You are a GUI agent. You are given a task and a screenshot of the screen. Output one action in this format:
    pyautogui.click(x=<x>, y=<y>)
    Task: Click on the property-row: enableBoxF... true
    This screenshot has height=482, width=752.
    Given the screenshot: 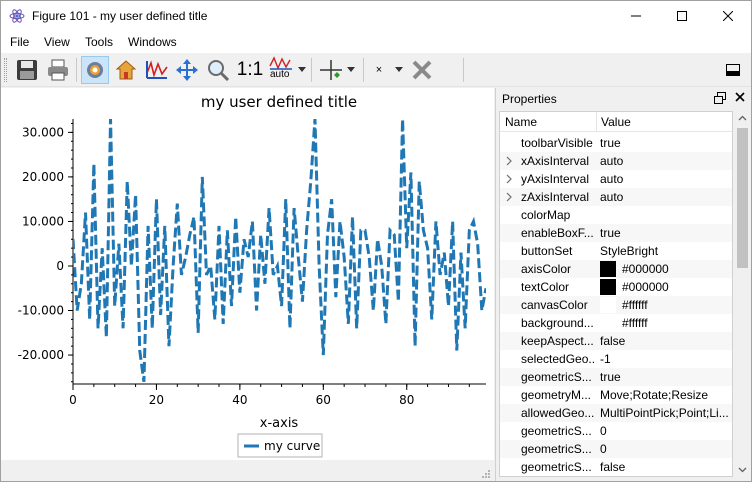 What is the action you would take?
    pyautogui.click(x=616, y=233)
    